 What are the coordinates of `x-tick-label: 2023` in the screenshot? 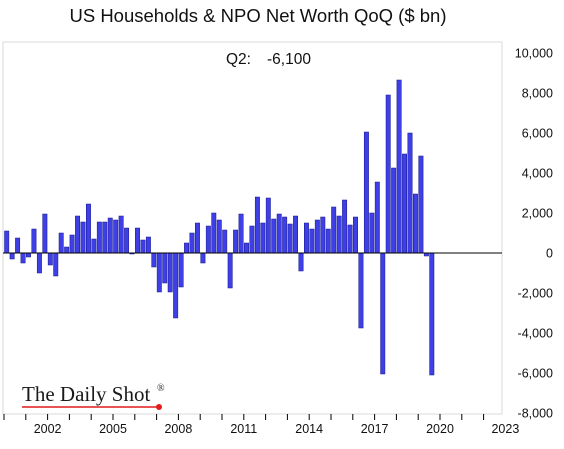 It's located at (505, 429).